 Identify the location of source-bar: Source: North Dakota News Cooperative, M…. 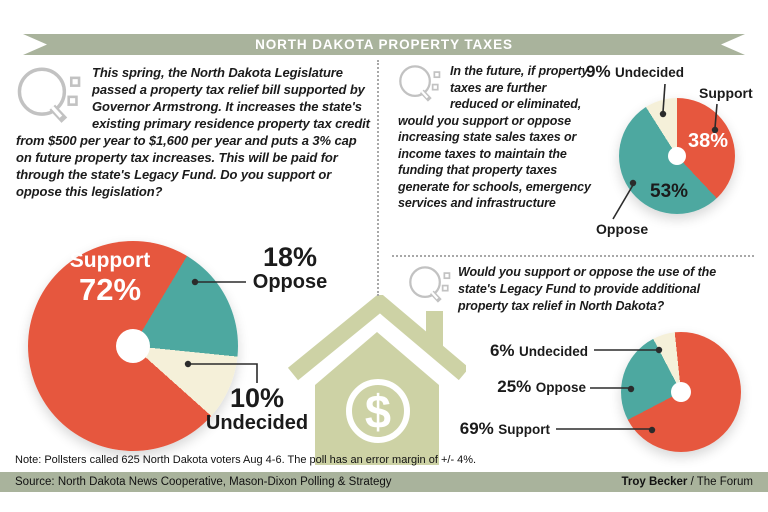
(384, 482).